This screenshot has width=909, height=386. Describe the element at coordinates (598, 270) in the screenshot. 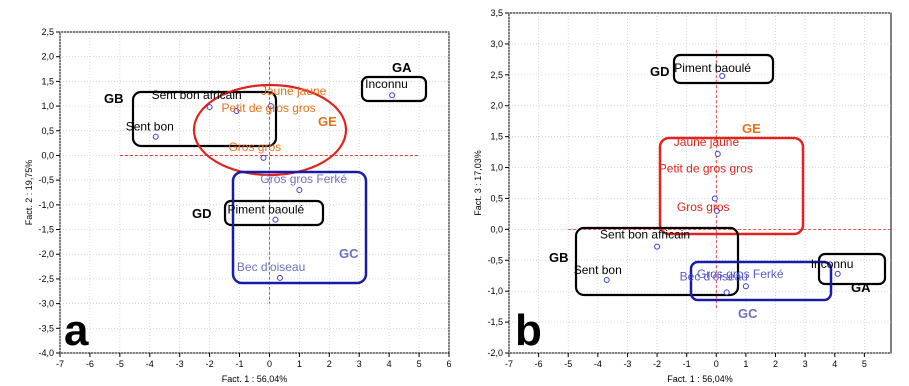

I see `point-label: Sent bon` at that location.